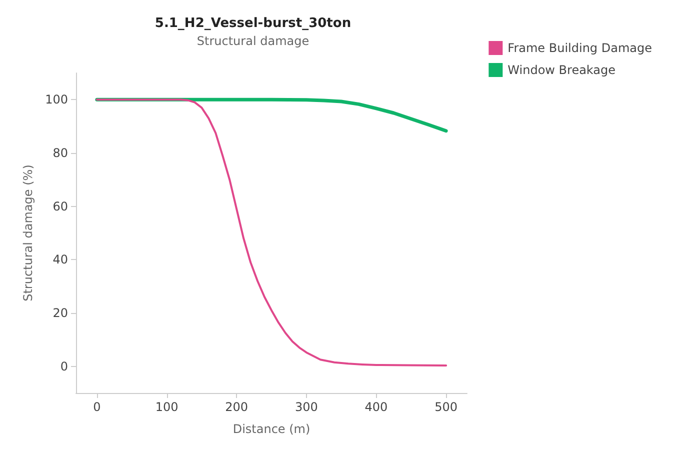 Image resolution: width=675 pixels, height=456 pixels. Describe the element at coordinates (60, 313) in the screenshot. I see `y-tick-label: 20` at that location.